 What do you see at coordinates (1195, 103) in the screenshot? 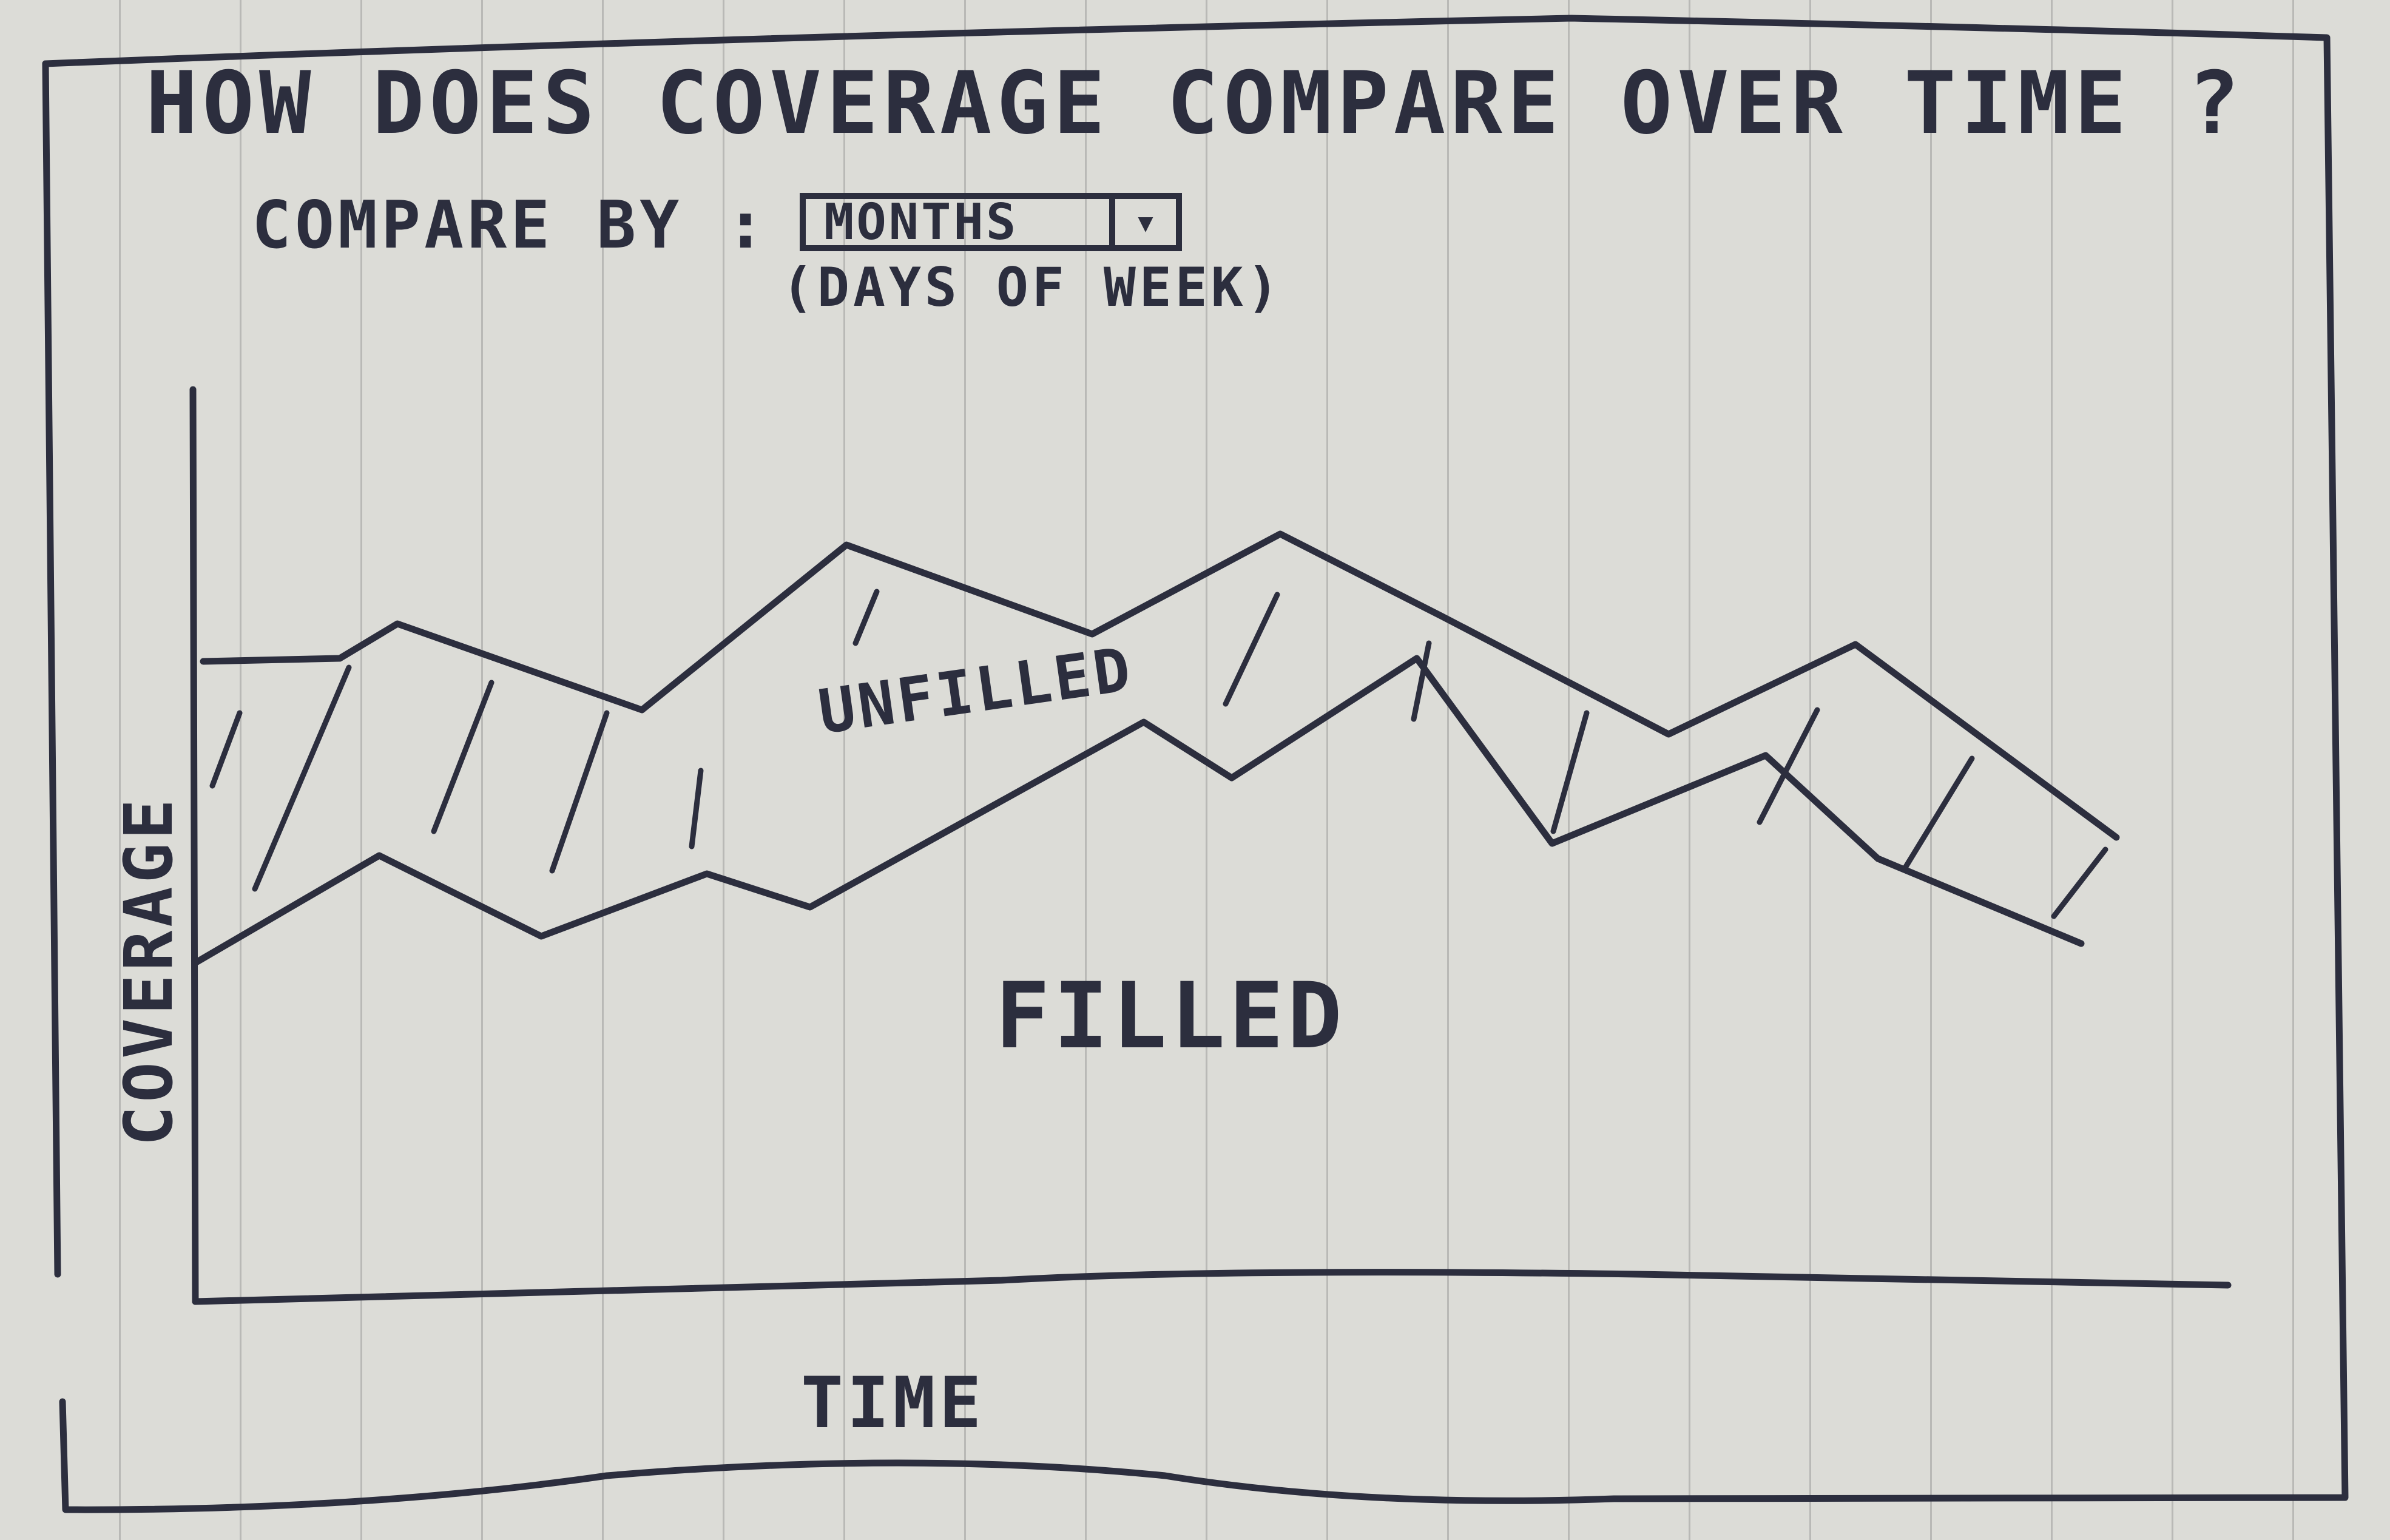
I see `page-title: HOW DOES COVERAGE COMPARE OVER TIME ?` at bounding box center [1195, 103].